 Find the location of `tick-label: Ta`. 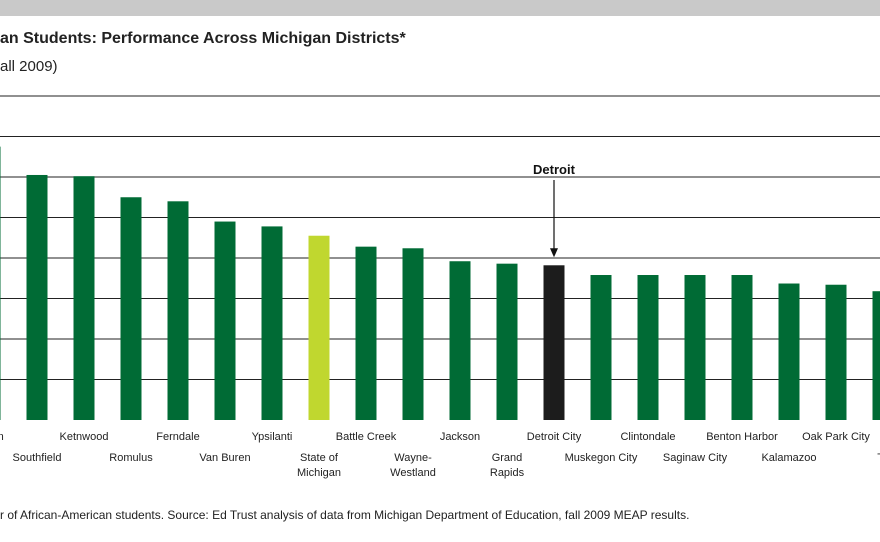

tick-label: Ta is located at coordinates (878, 458).